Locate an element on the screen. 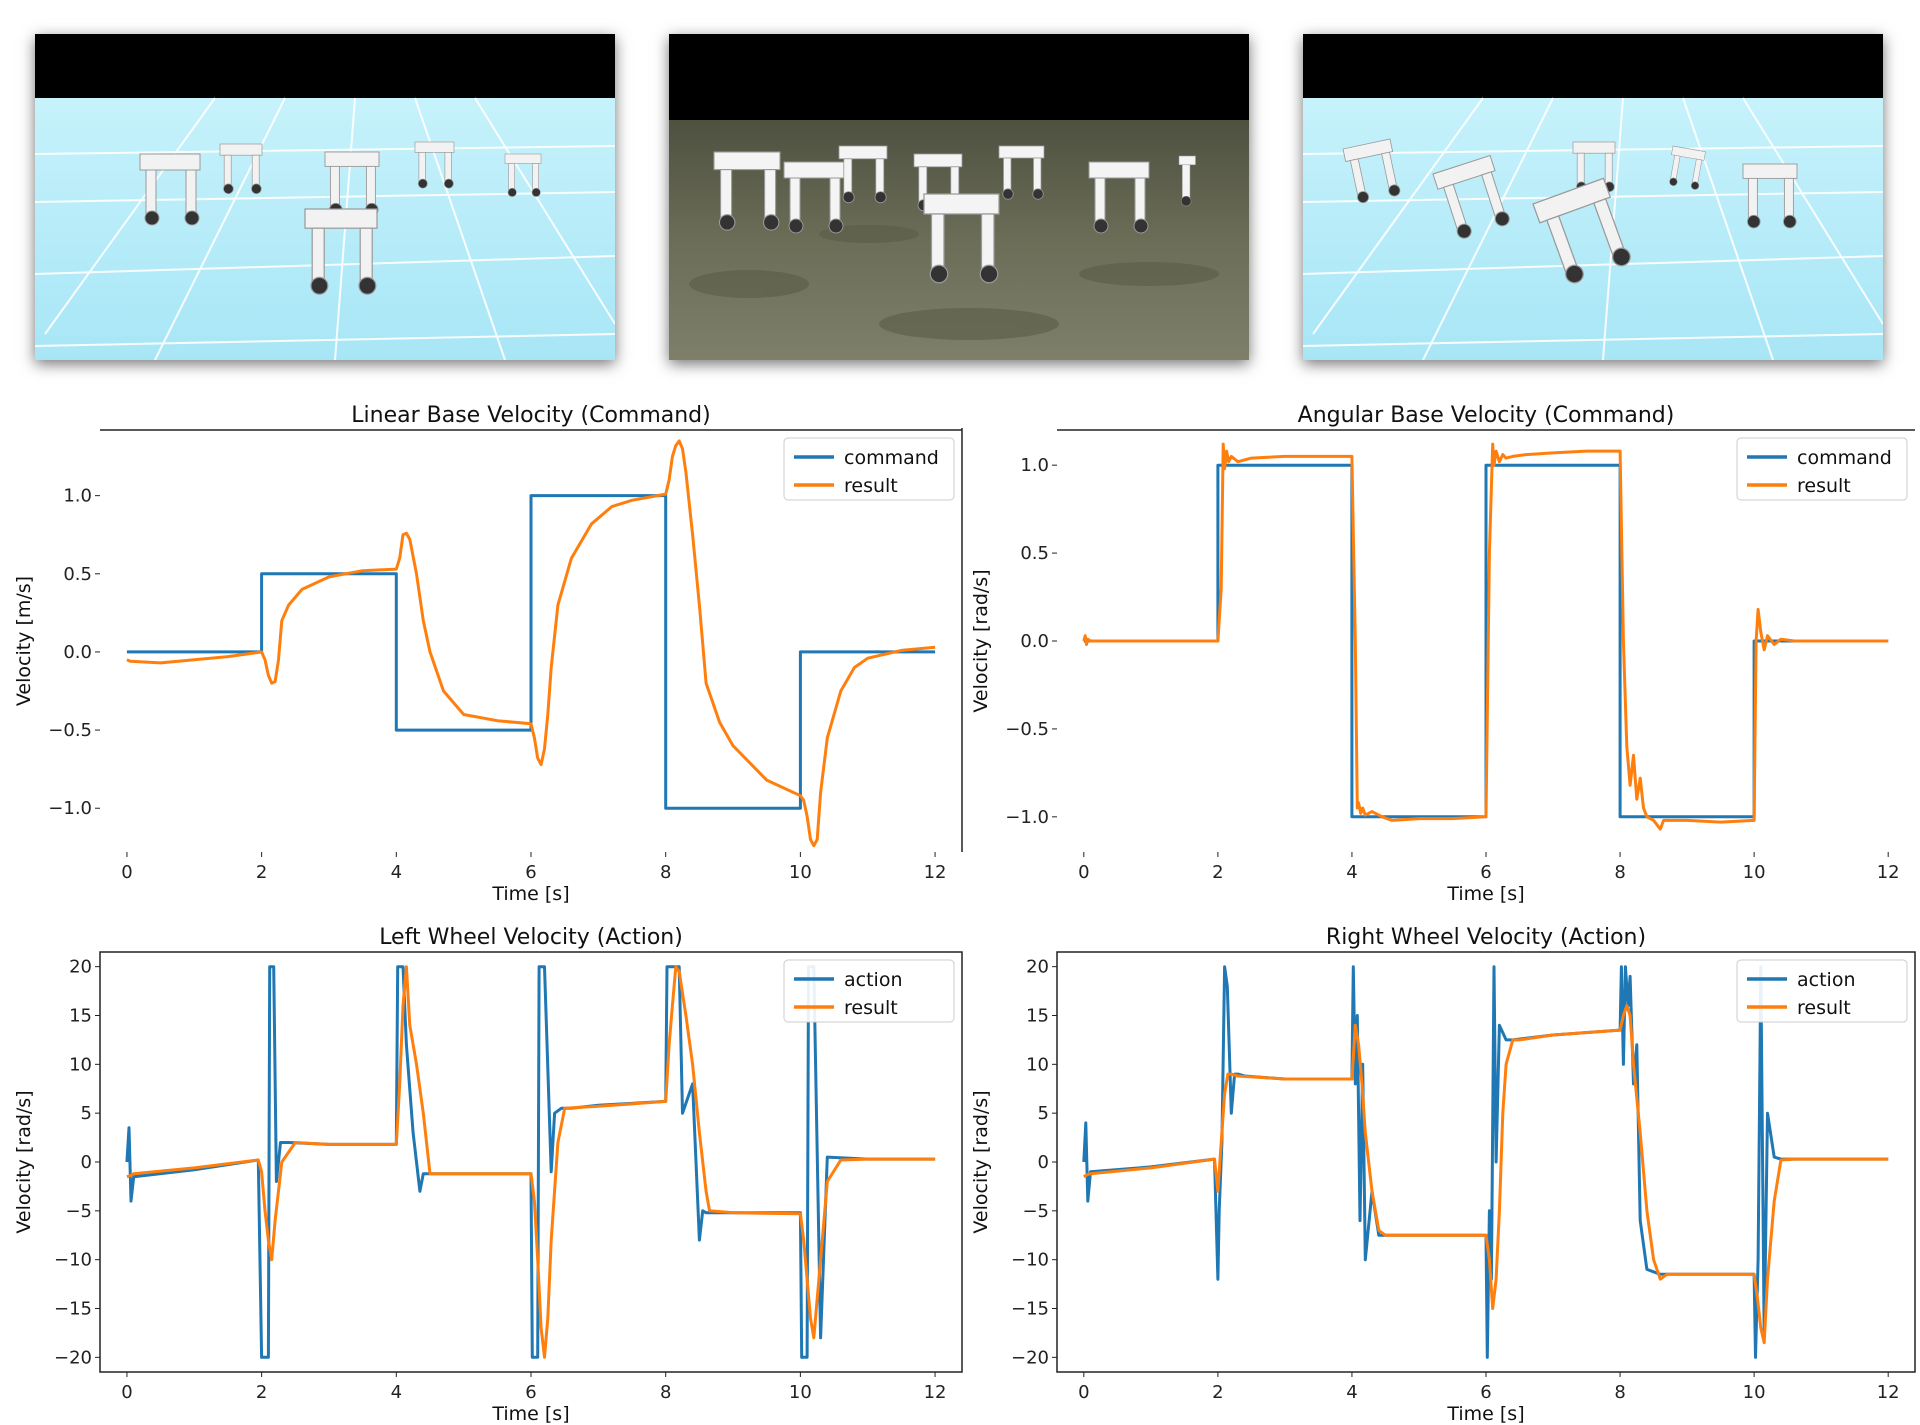 This screenshot has width=1920, height=1425. series-line-command is located at coordinates (531, 652).